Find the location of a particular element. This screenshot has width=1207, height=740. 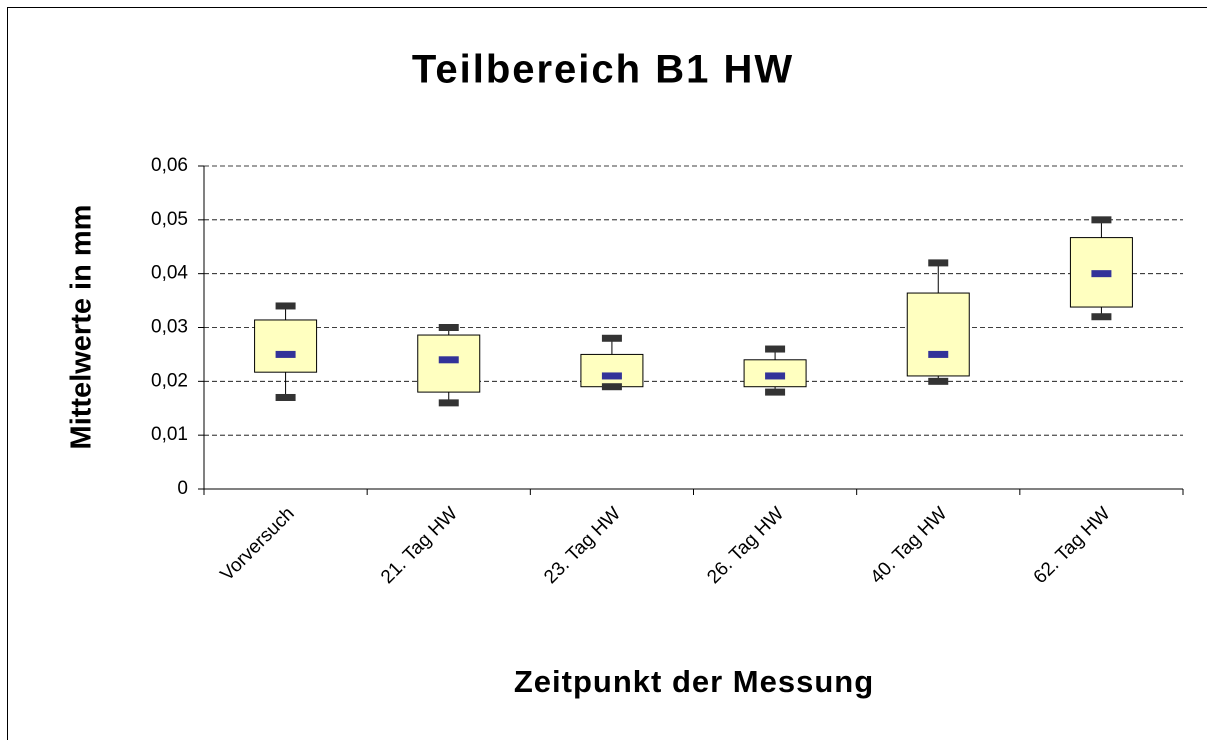

y-tick-label: 0,01 is located at coordinates (169, 434).